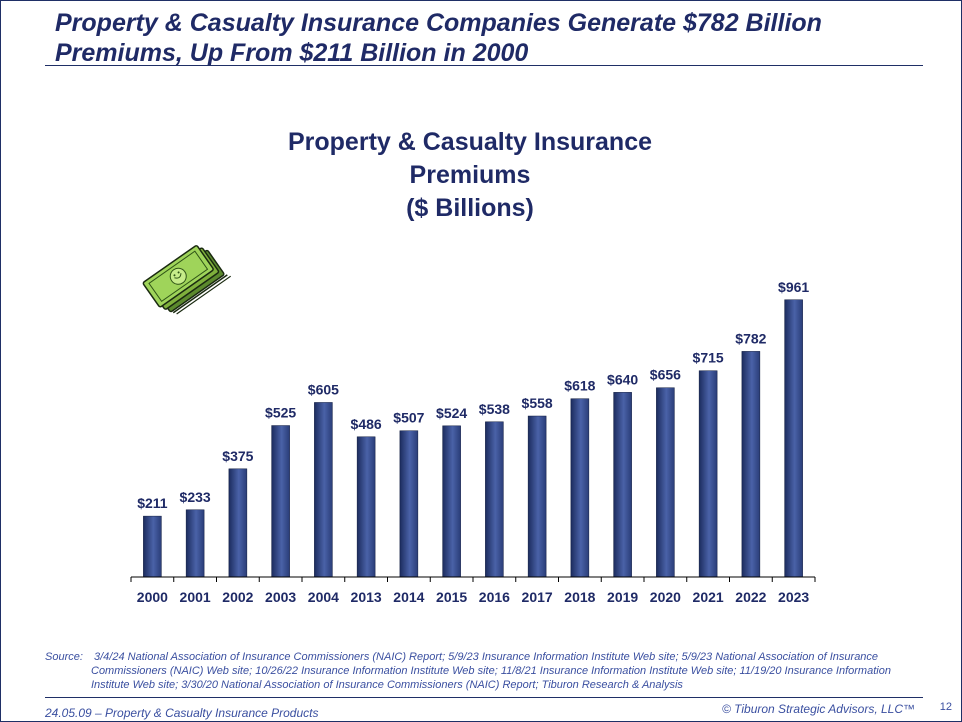 The height and width of the screenshot is (722, 962). What do you see at coordinates (152, 503) in the screenshot?
I see `bar-value-label: $211` at bounding box center [152, 503].